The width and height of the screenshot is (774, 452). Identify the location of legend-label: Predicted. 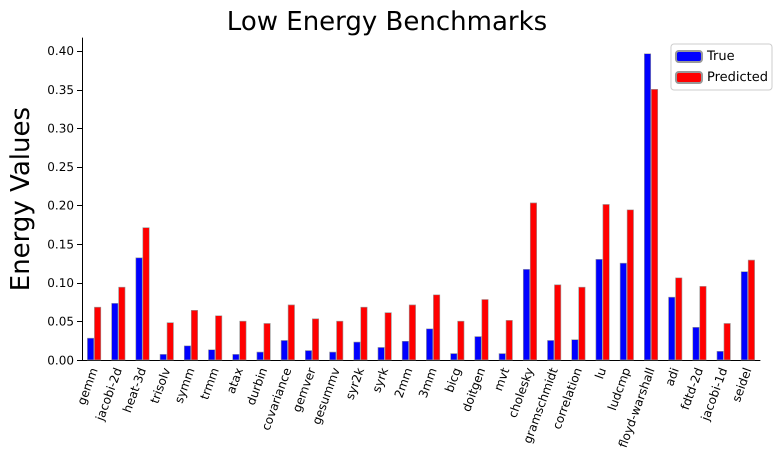
(737, 77).